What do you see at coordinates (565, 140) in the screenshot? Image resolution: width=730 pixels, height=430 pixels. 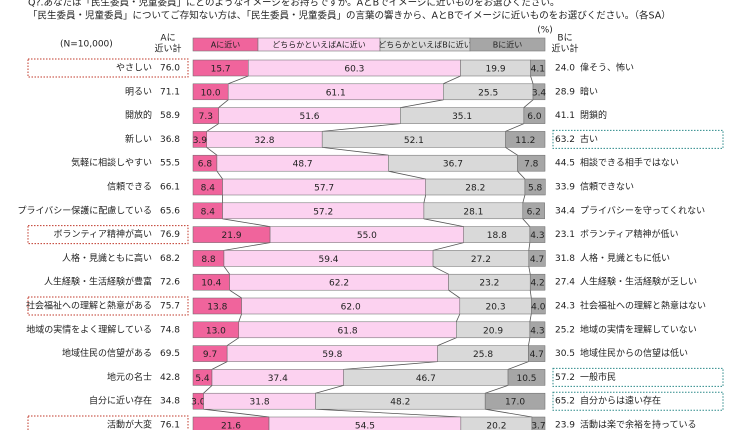 I see `b-total-label: 63.2` at bounding box center [565, 140].